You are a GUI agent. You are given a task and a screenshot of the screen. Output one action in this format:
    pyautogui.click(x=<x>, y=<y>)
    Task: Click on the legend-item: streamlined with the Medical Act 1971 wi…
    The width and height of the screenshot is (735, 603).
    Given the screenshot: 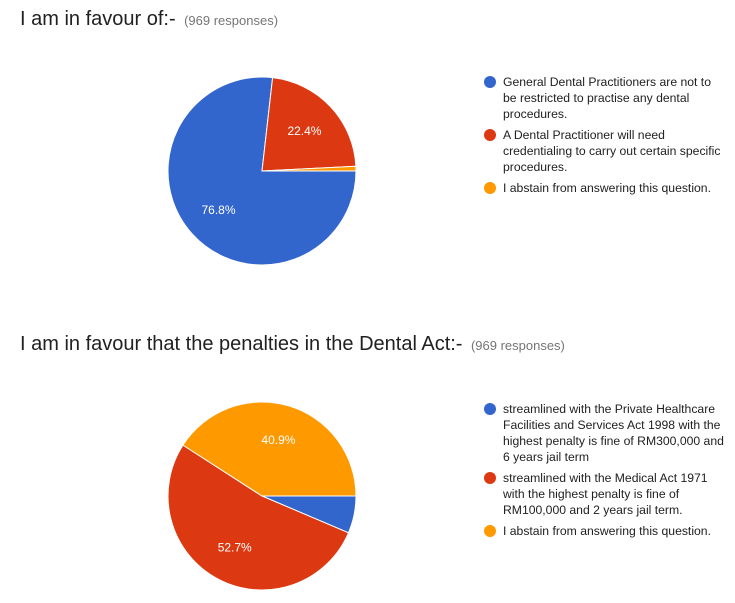 What is the action you would take?
    pyautogui.click(x=604, y=494)
    